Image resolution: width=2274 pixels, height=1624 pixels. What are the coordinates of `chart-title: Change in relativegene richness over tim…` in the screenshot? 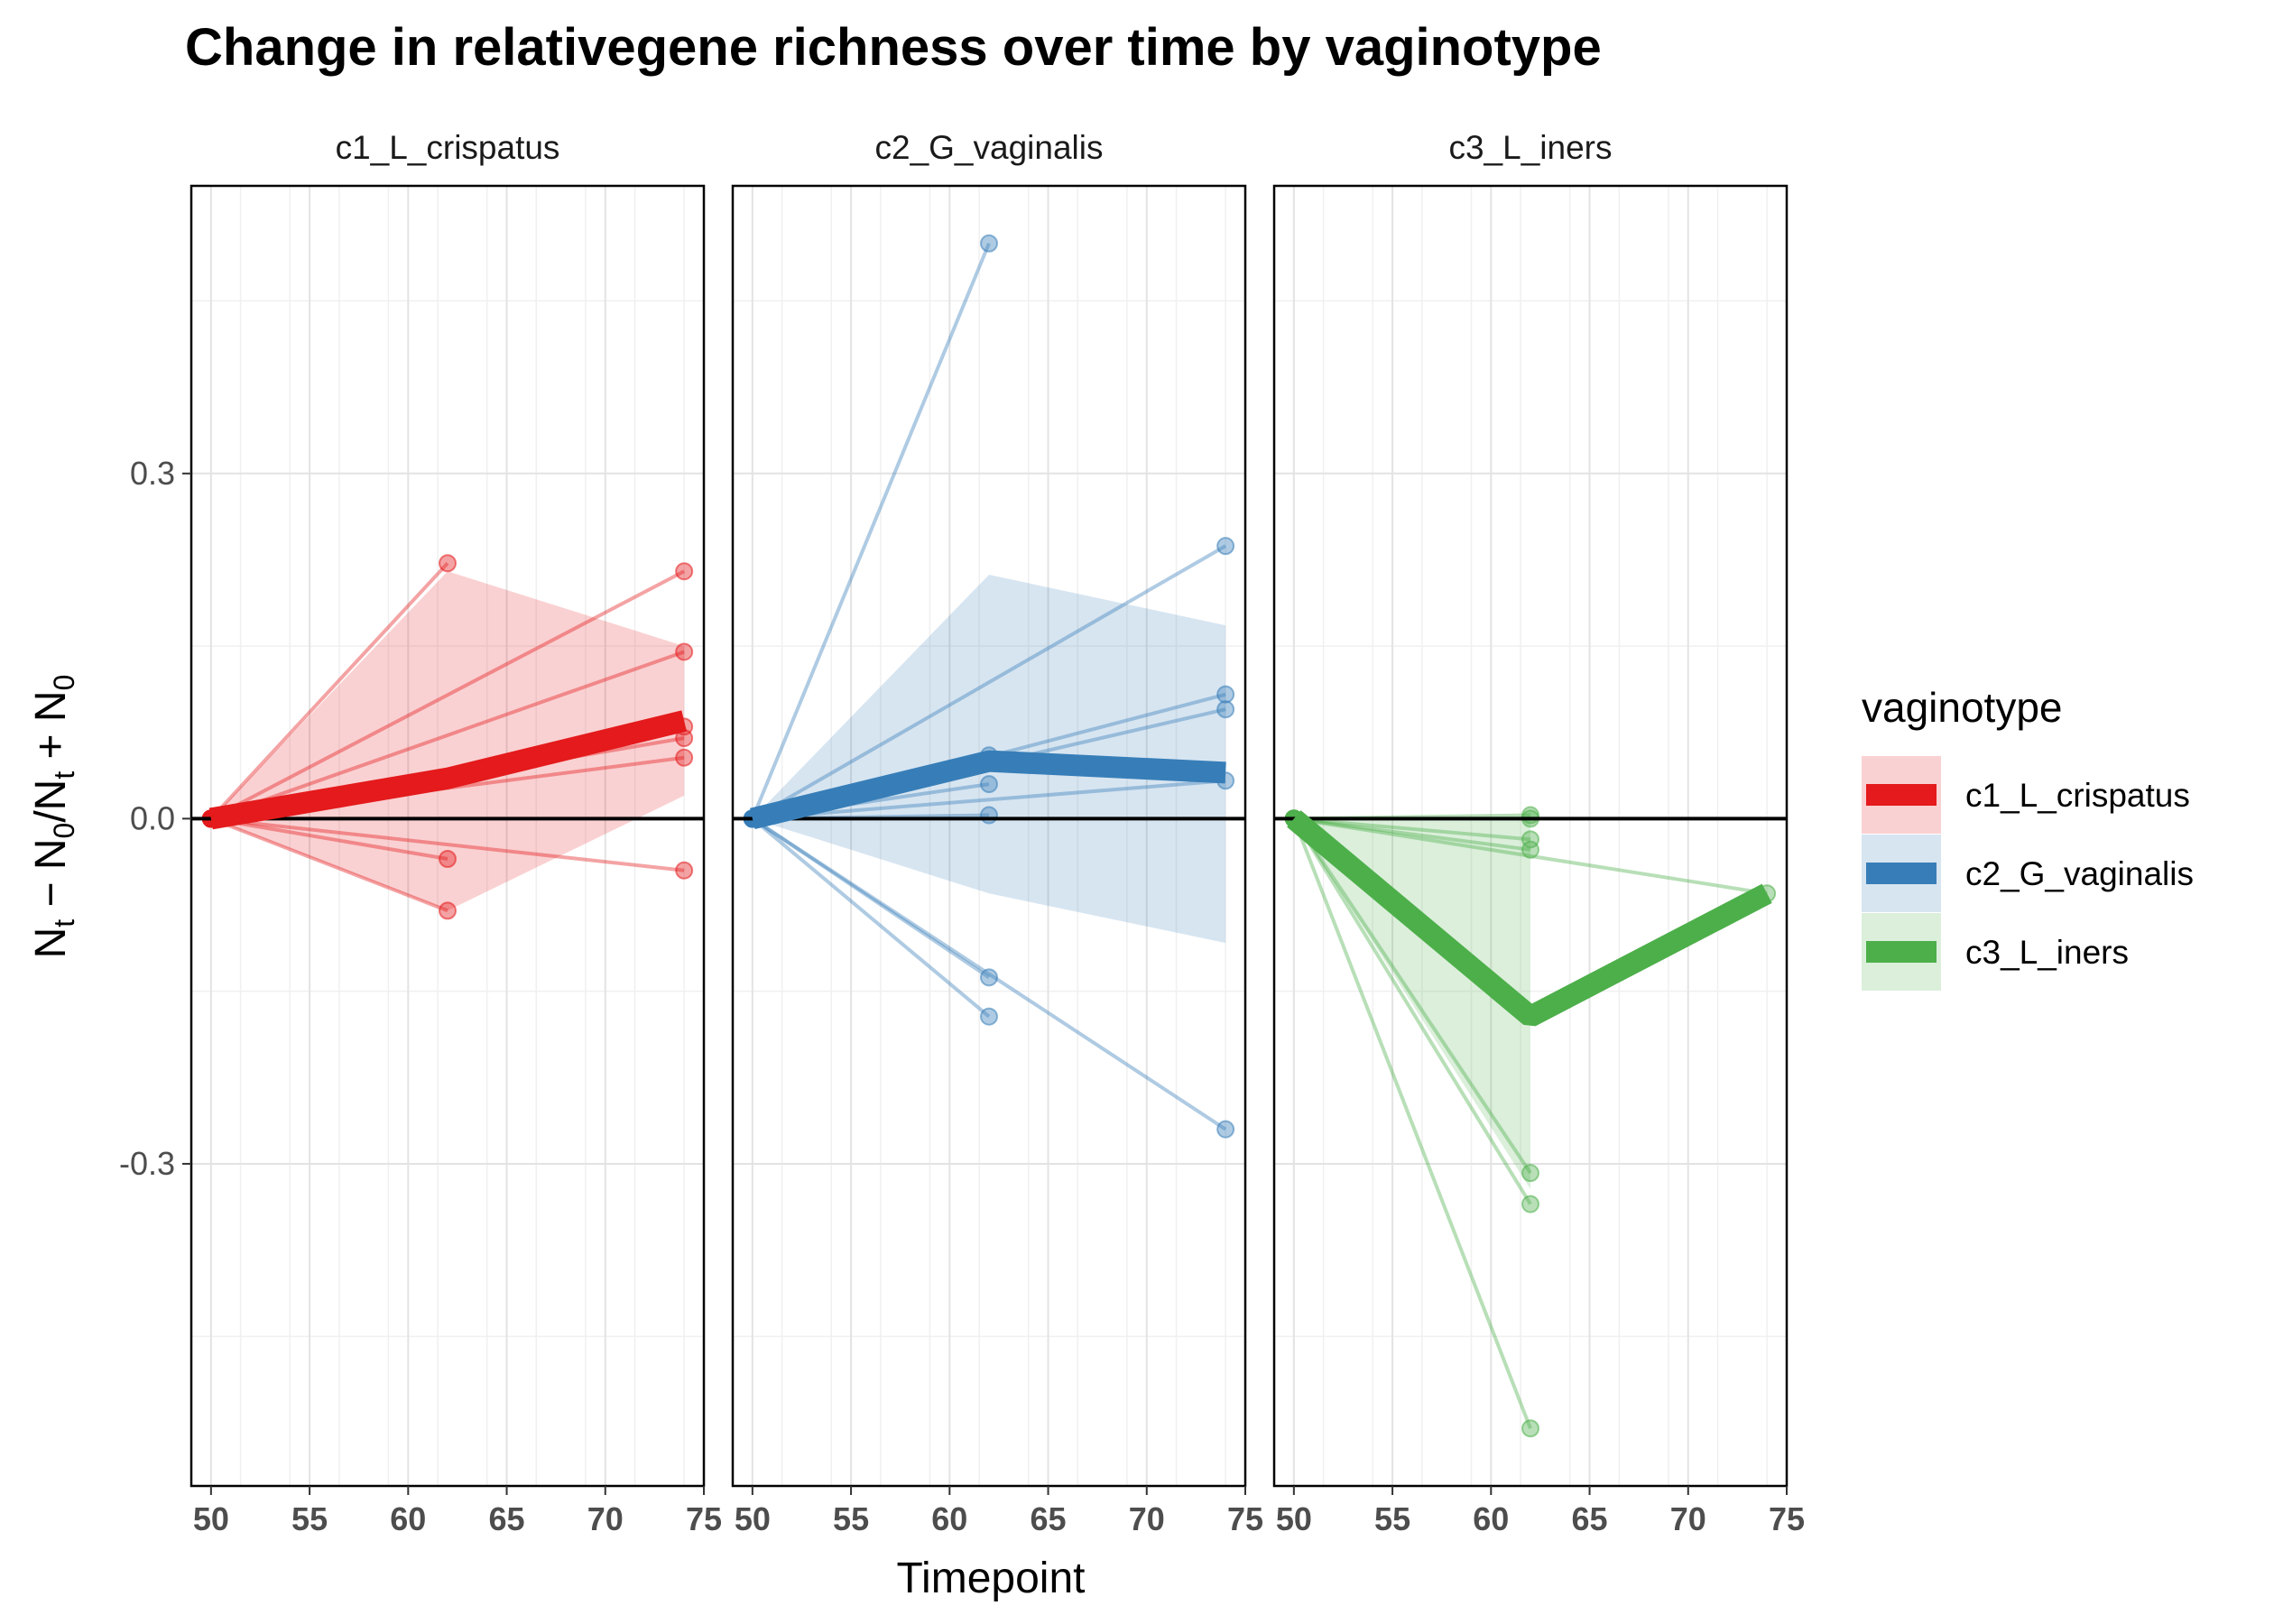 It's located at (894, 48).